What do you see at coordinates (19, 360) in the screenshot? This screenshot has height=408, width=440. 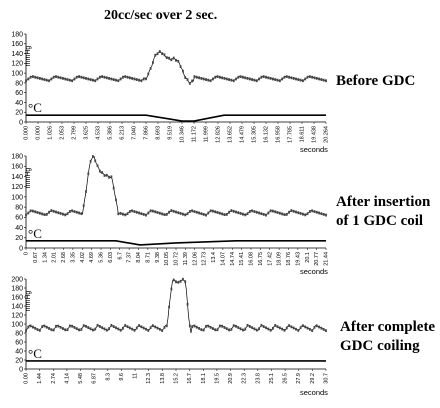 I see `y-tick-label: 20` at bounding box center [19, 360].